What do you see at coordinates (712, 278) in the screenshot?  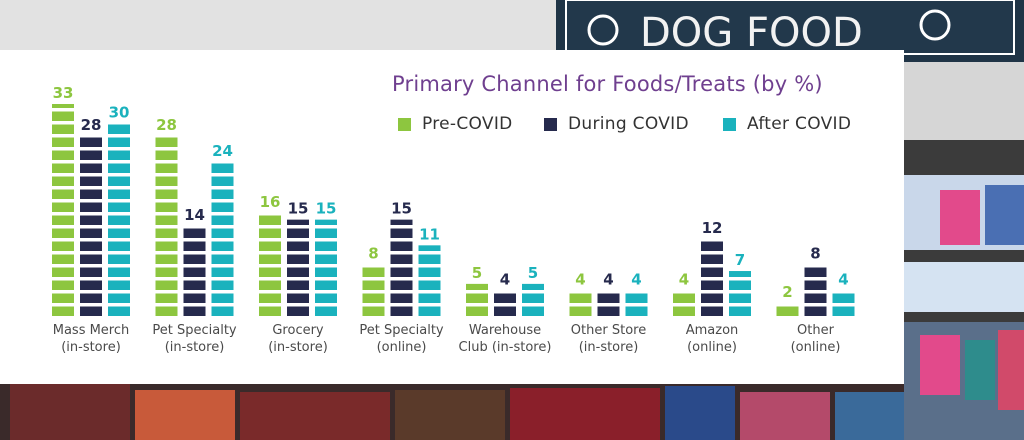 I see `bar-during-covid-amazon-online` at bounding box center [712, 278].